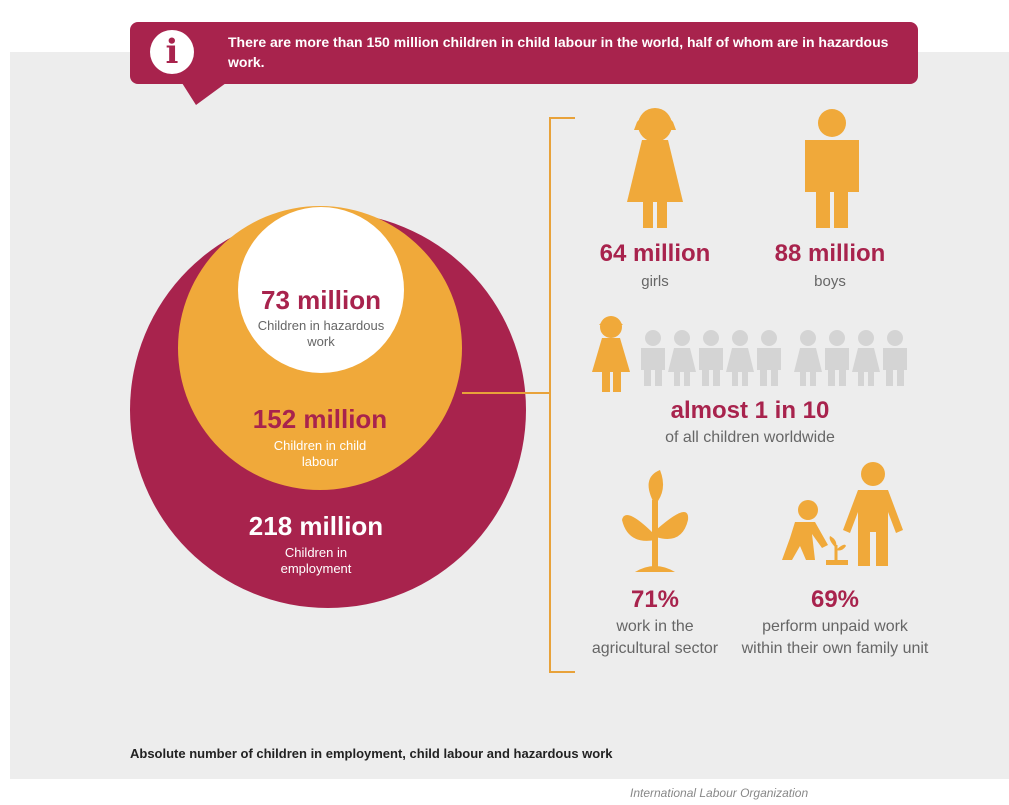 The image size is (1009, 805). I want to click on hazardous-value: 73 million, so click(321, 300).